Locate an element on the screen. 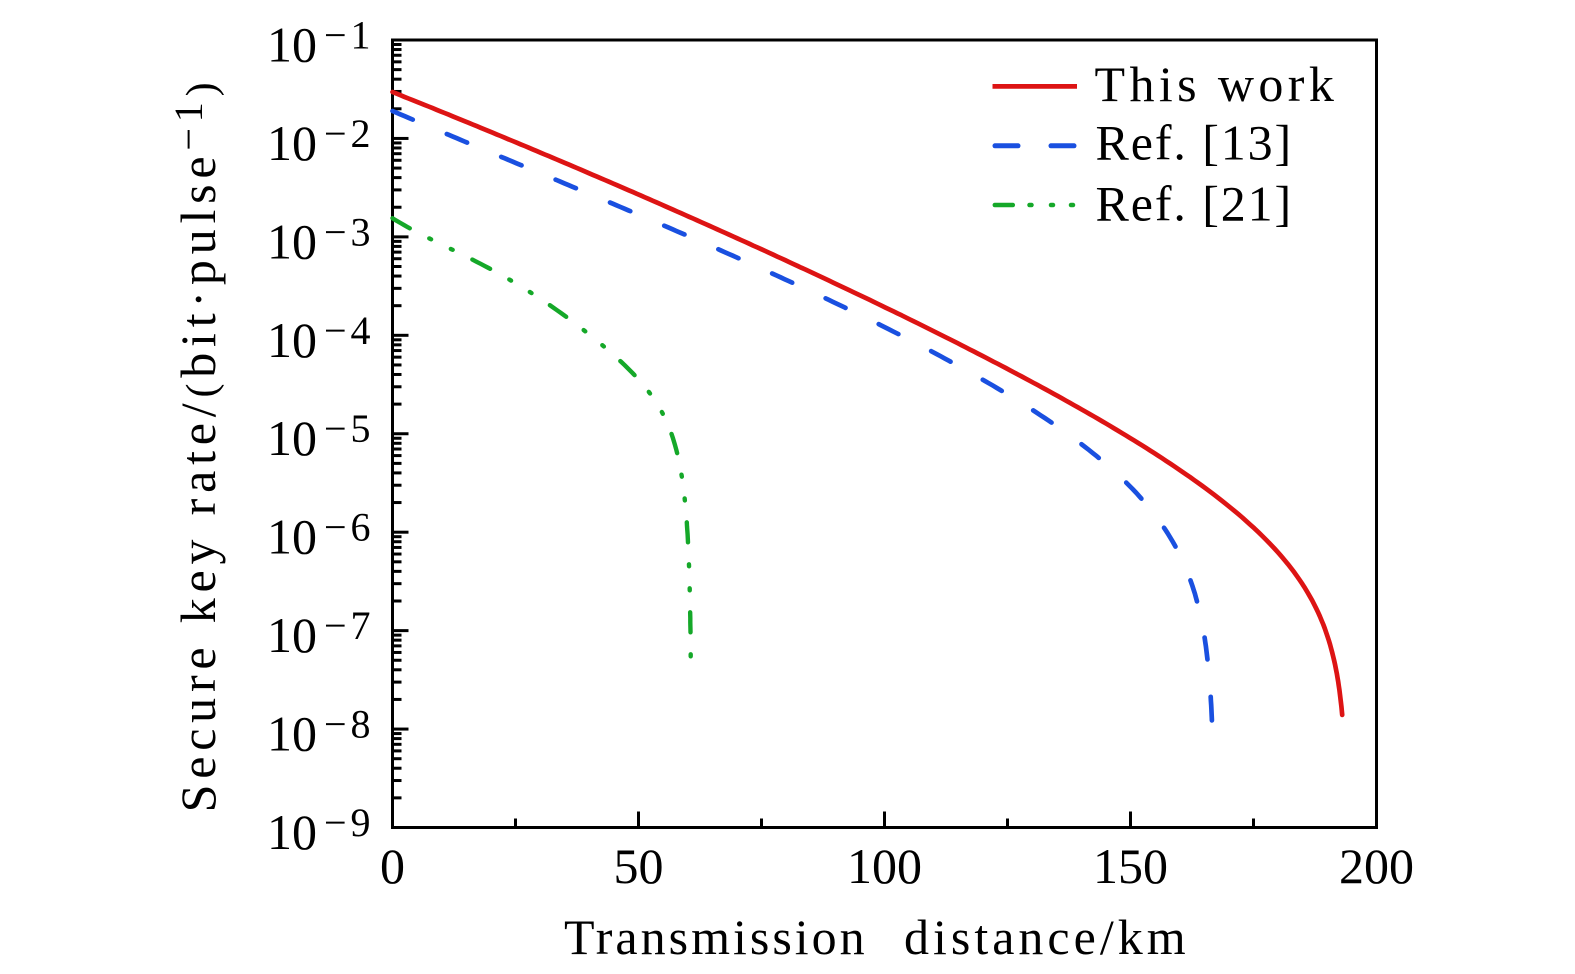  svg-text: 0 is located at coordinates (392, 866).